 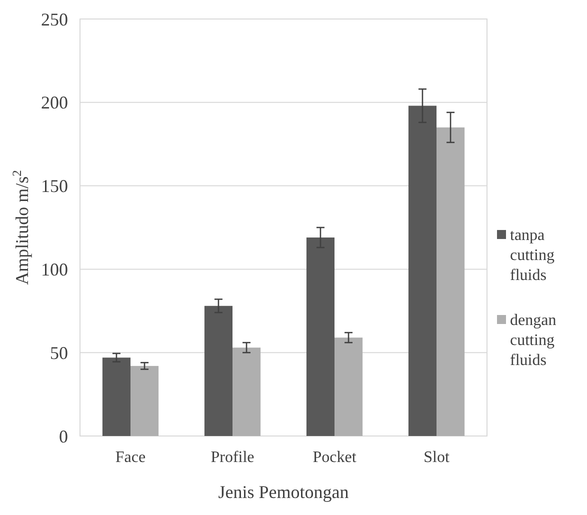 I want to click on y-tick-label: 100, so click(x=54, y=270).